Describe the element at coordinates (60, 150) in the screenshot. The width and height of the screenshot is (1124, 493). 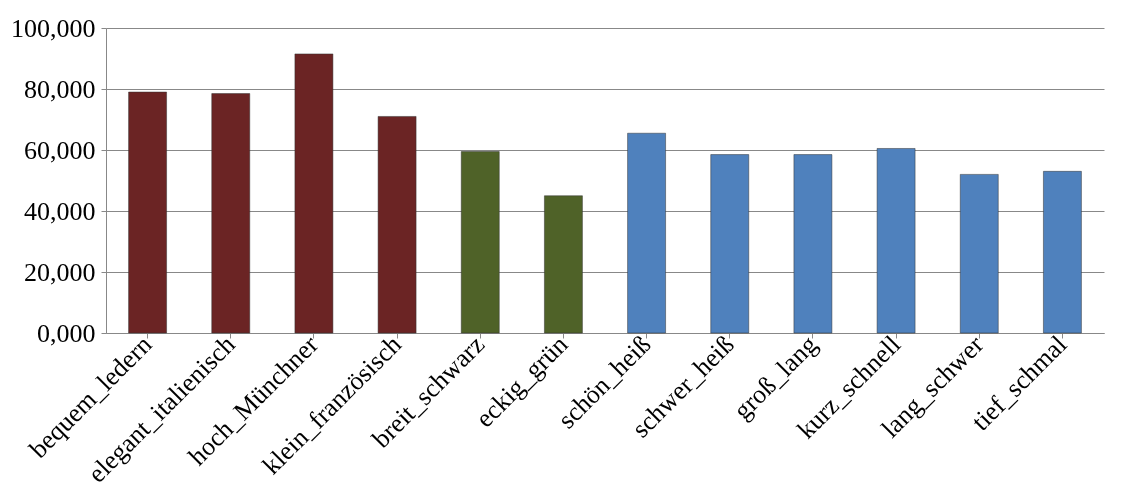
I see `y-tick-label: 60,000` at that location.